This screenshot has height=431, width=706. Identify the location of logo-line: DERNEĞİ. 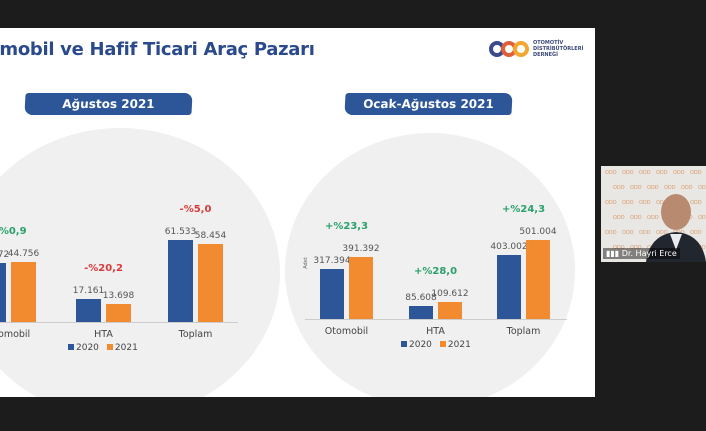
(545, 55).